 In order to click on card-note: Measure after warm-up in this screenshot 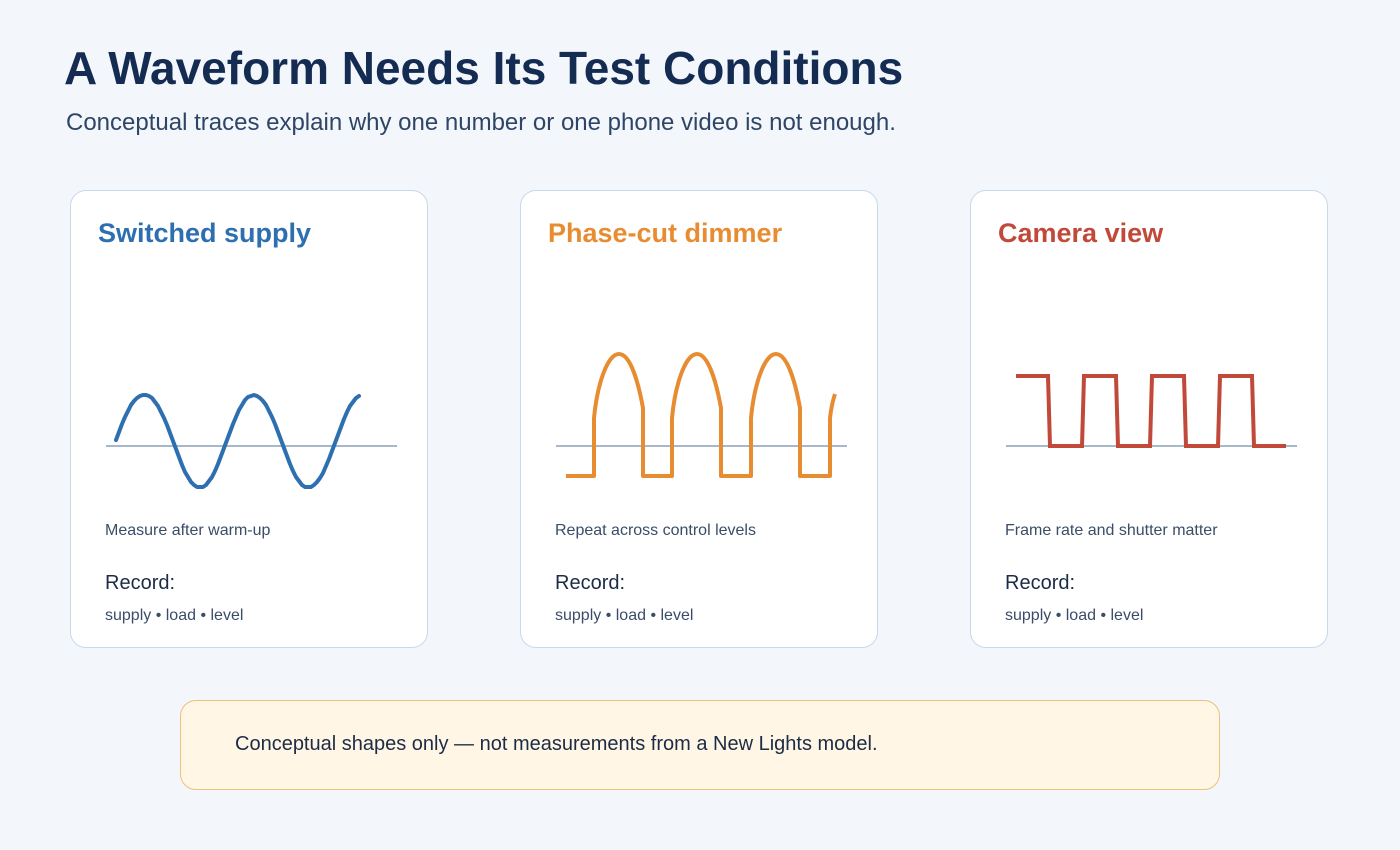, I will do `click(188, 530)`.